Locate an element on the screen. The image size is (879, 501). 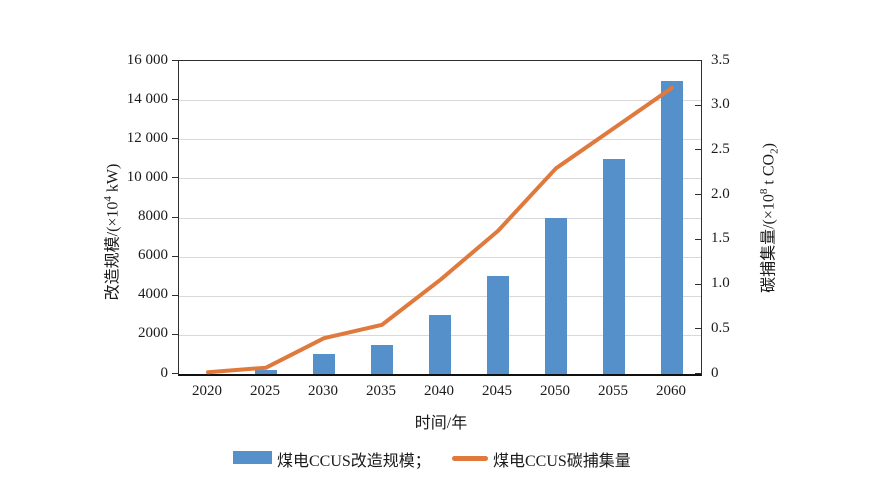
bar-2045 is located at coordinates (498, 325).